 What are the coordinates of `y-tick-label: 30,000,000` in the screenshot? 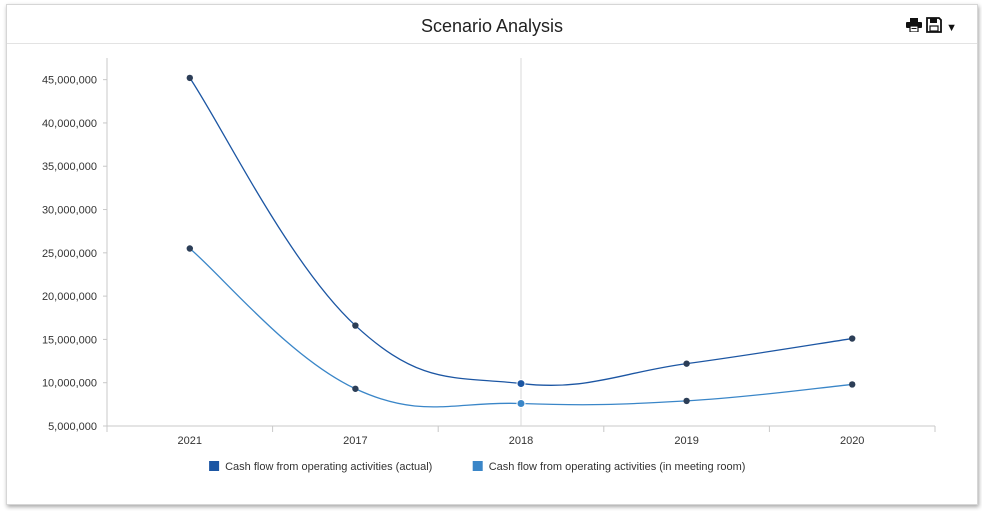 It's located at (69, 211).